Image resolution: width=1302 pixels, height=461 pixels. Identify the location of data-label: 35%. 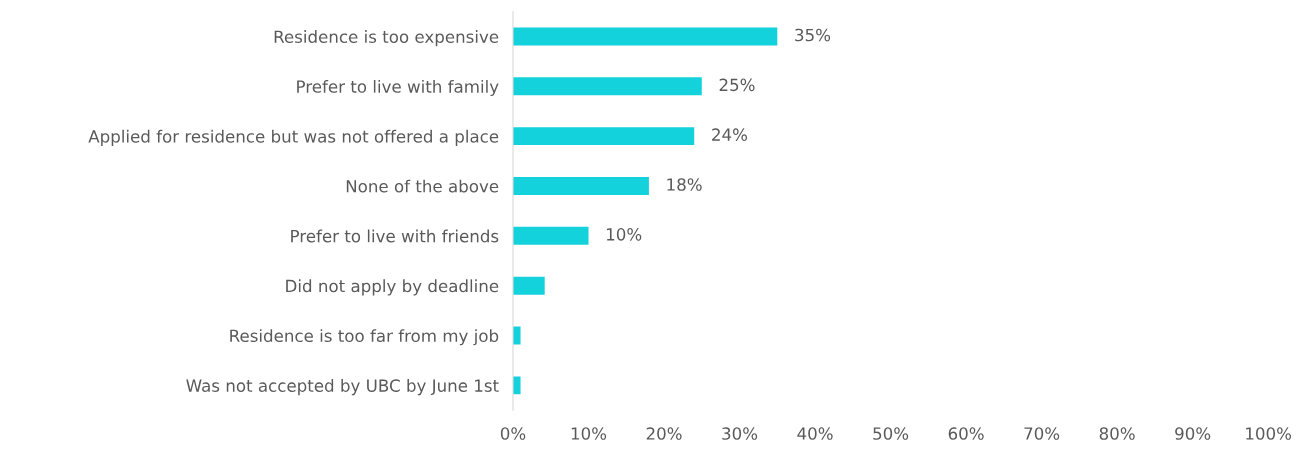
(813, 35).